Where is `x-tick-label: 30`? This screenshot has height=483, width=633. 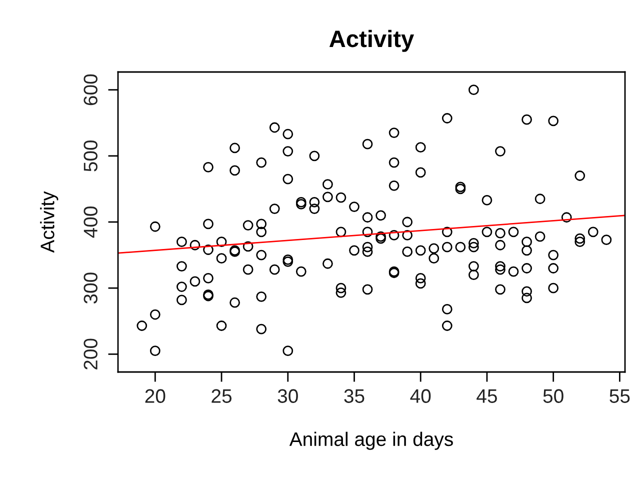
x-tick-label: 30 is located at coordinates (288, 396).